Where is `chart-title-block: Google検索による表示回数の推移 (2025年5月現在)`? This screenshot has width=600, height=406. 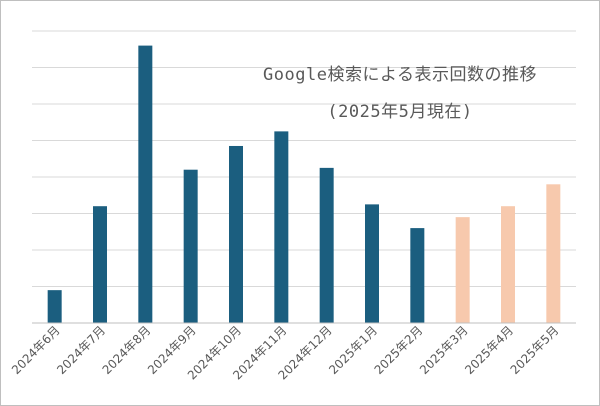
chart-title-block: Google検索による表示回数の推移 (2025年5月現在) is located at coordinates (400, 91).